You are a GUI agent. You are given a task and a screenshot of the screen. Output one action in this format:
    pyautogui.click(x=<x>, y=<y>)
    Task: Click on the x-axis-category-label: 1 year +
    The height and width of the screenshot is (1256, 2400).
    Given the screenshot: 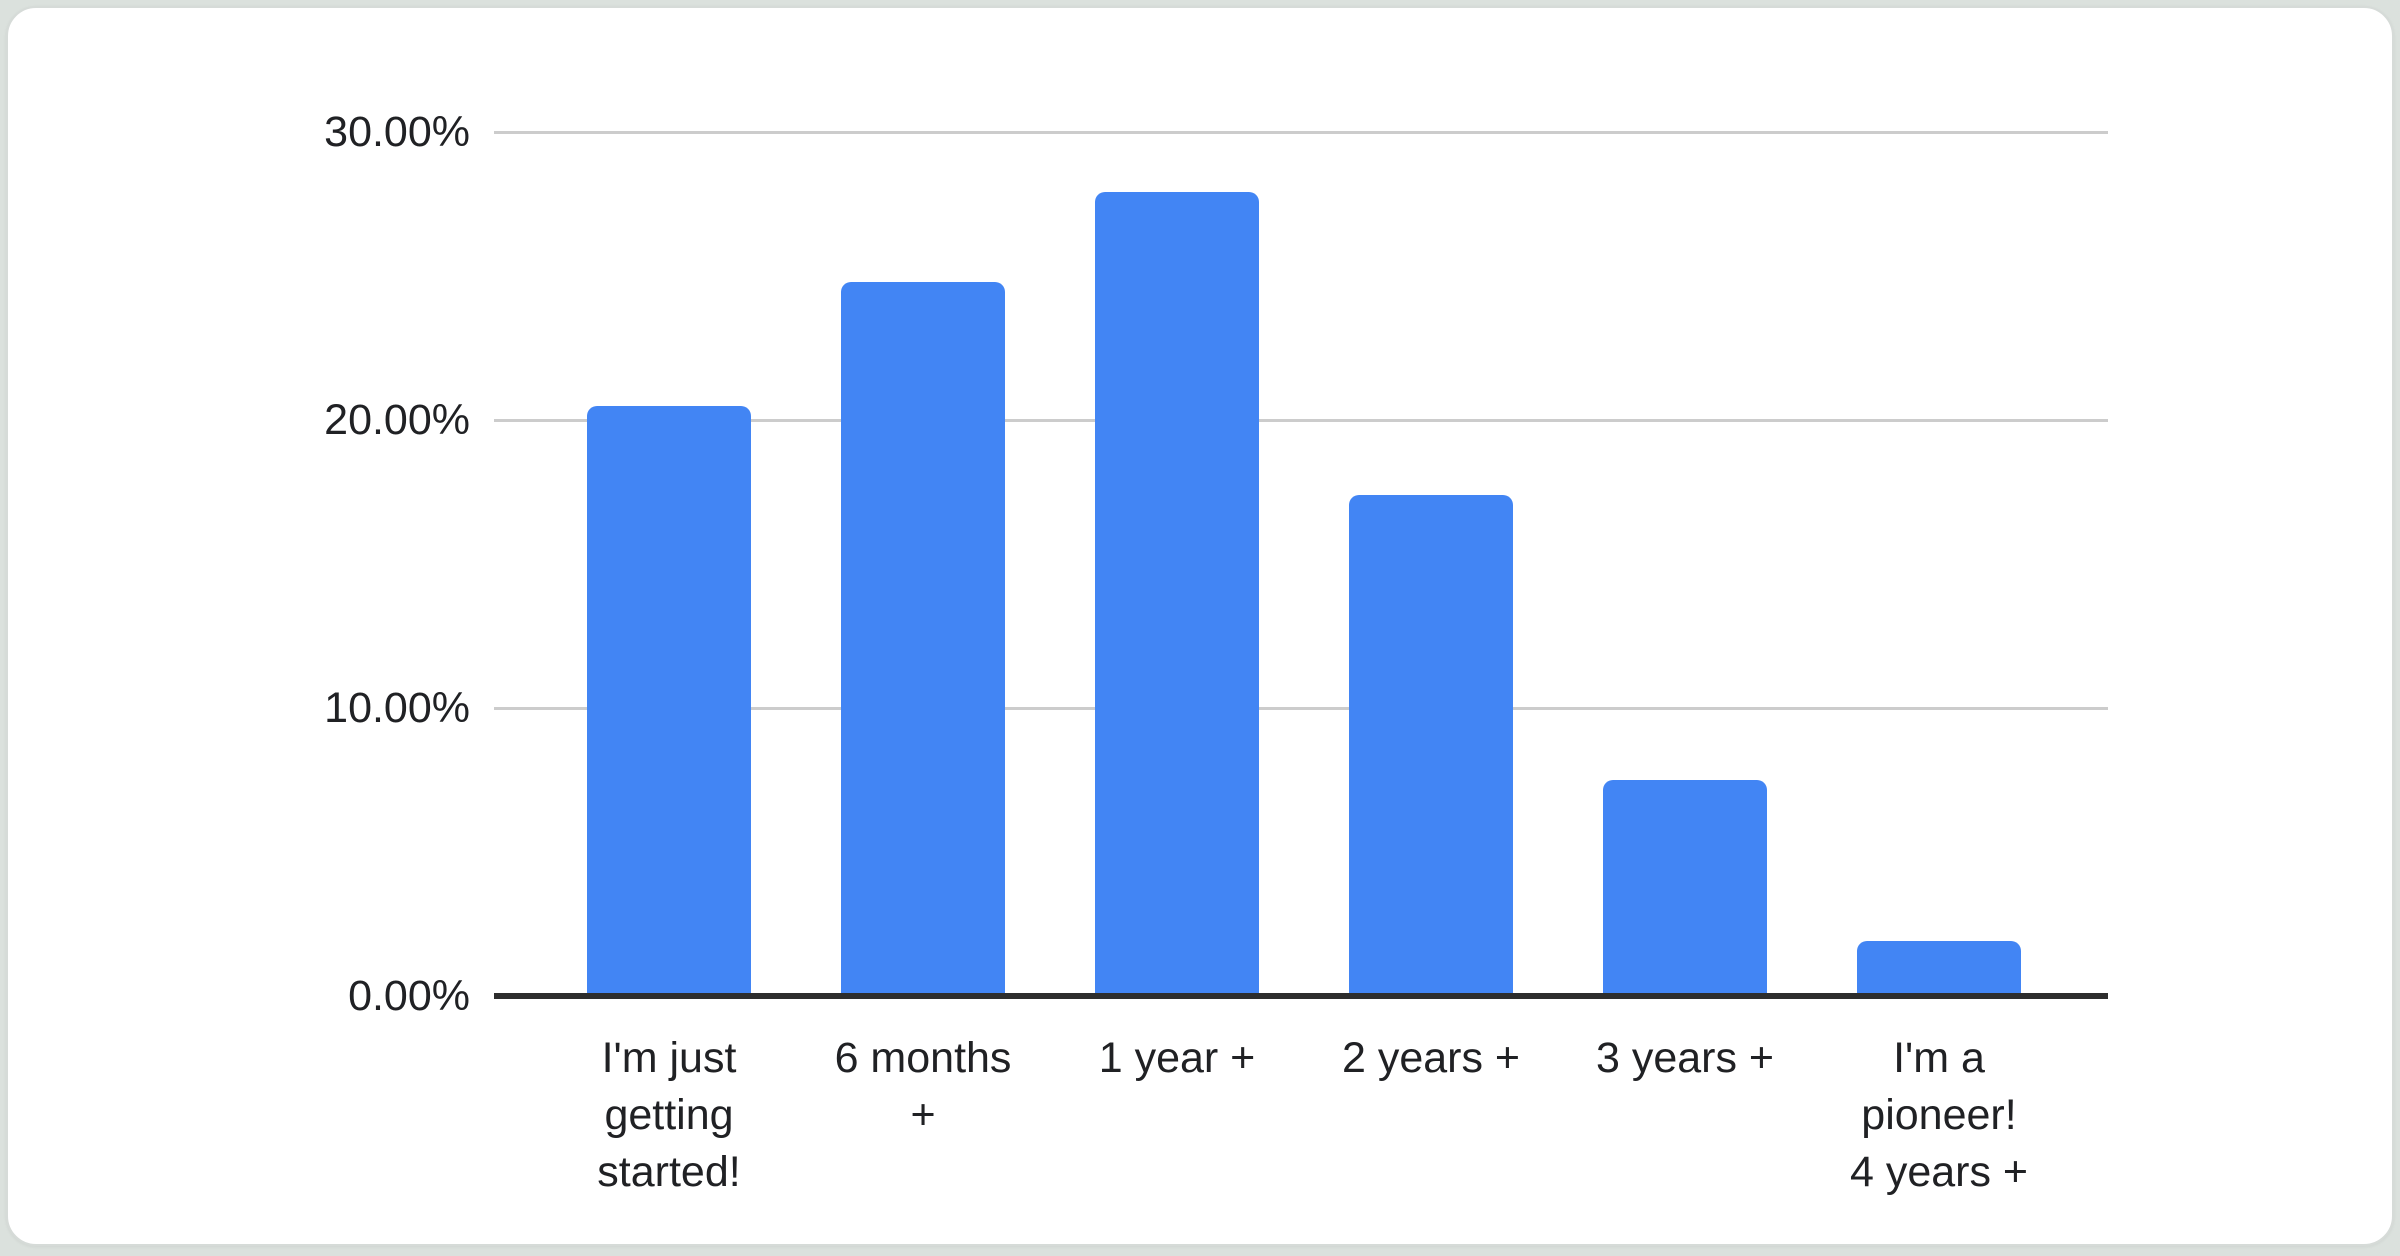 What is the action you would take?
    pyautogui.click(x=1177, y=1058)
    